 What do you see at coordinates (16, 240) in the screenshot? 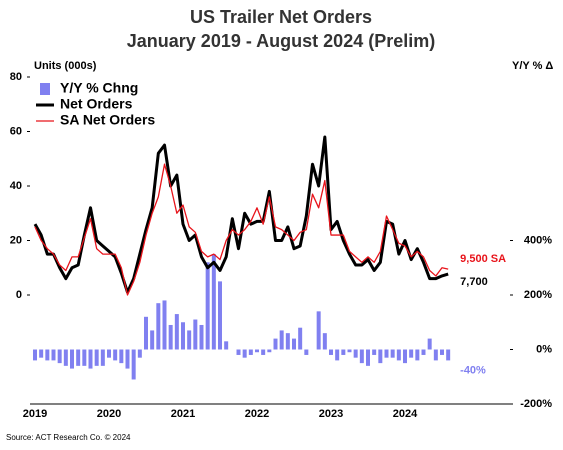
I see `y-tick-label: 20` at bounding box center [16, 240].